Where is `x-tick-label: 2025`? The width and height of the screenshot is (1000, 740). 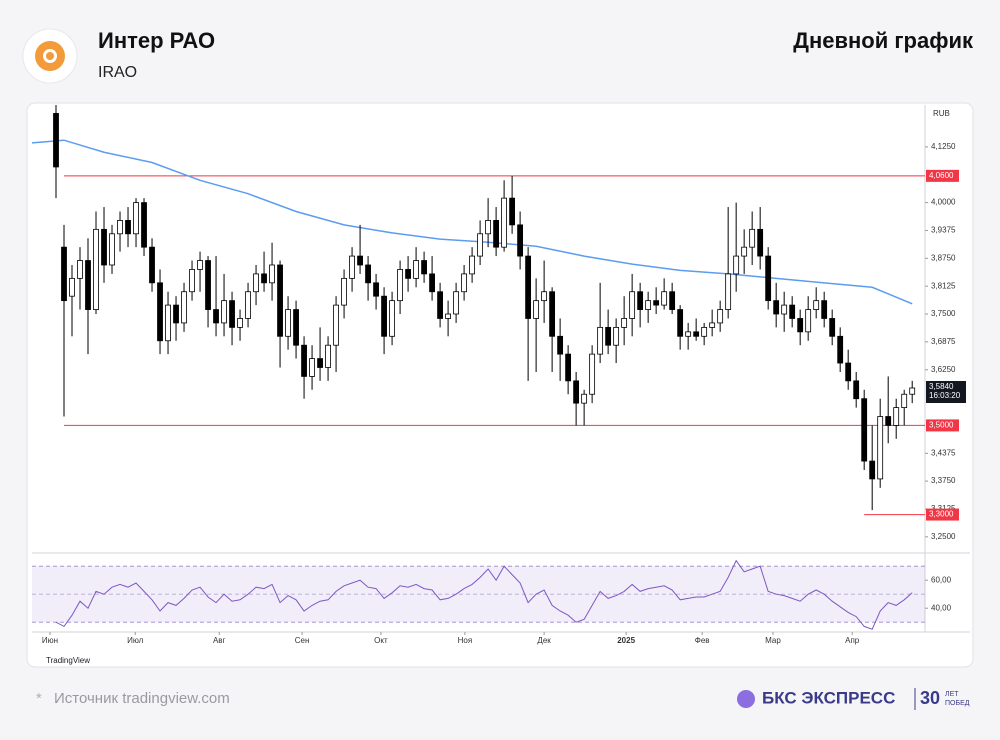
x-tick-label: 2025 is located at coordinates (626, 640).